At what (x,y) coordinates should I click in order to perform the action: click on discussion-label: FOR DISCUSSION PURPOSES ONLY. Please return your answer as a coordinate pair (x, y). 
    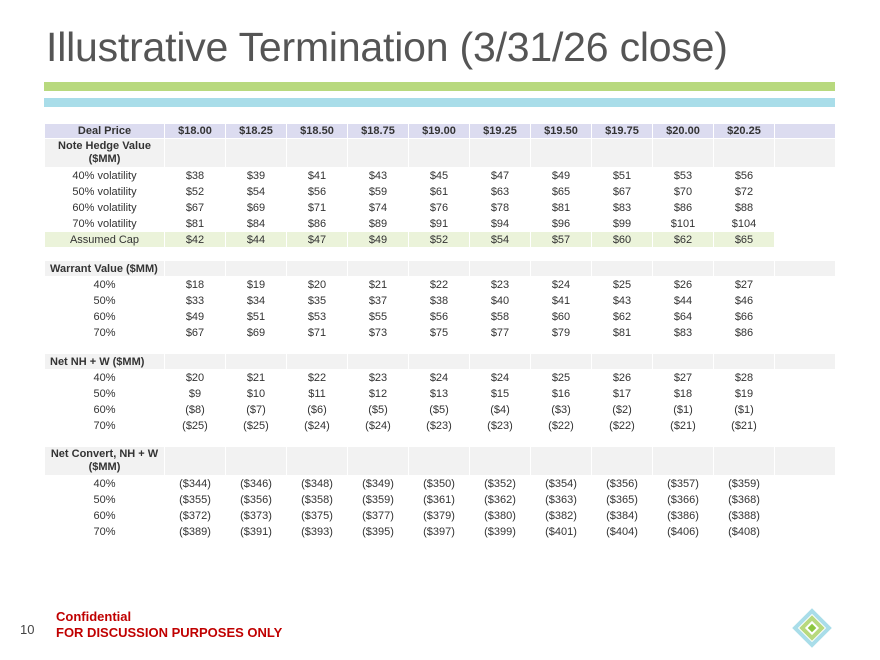
    Looking at the image, I should click on (169, 632).